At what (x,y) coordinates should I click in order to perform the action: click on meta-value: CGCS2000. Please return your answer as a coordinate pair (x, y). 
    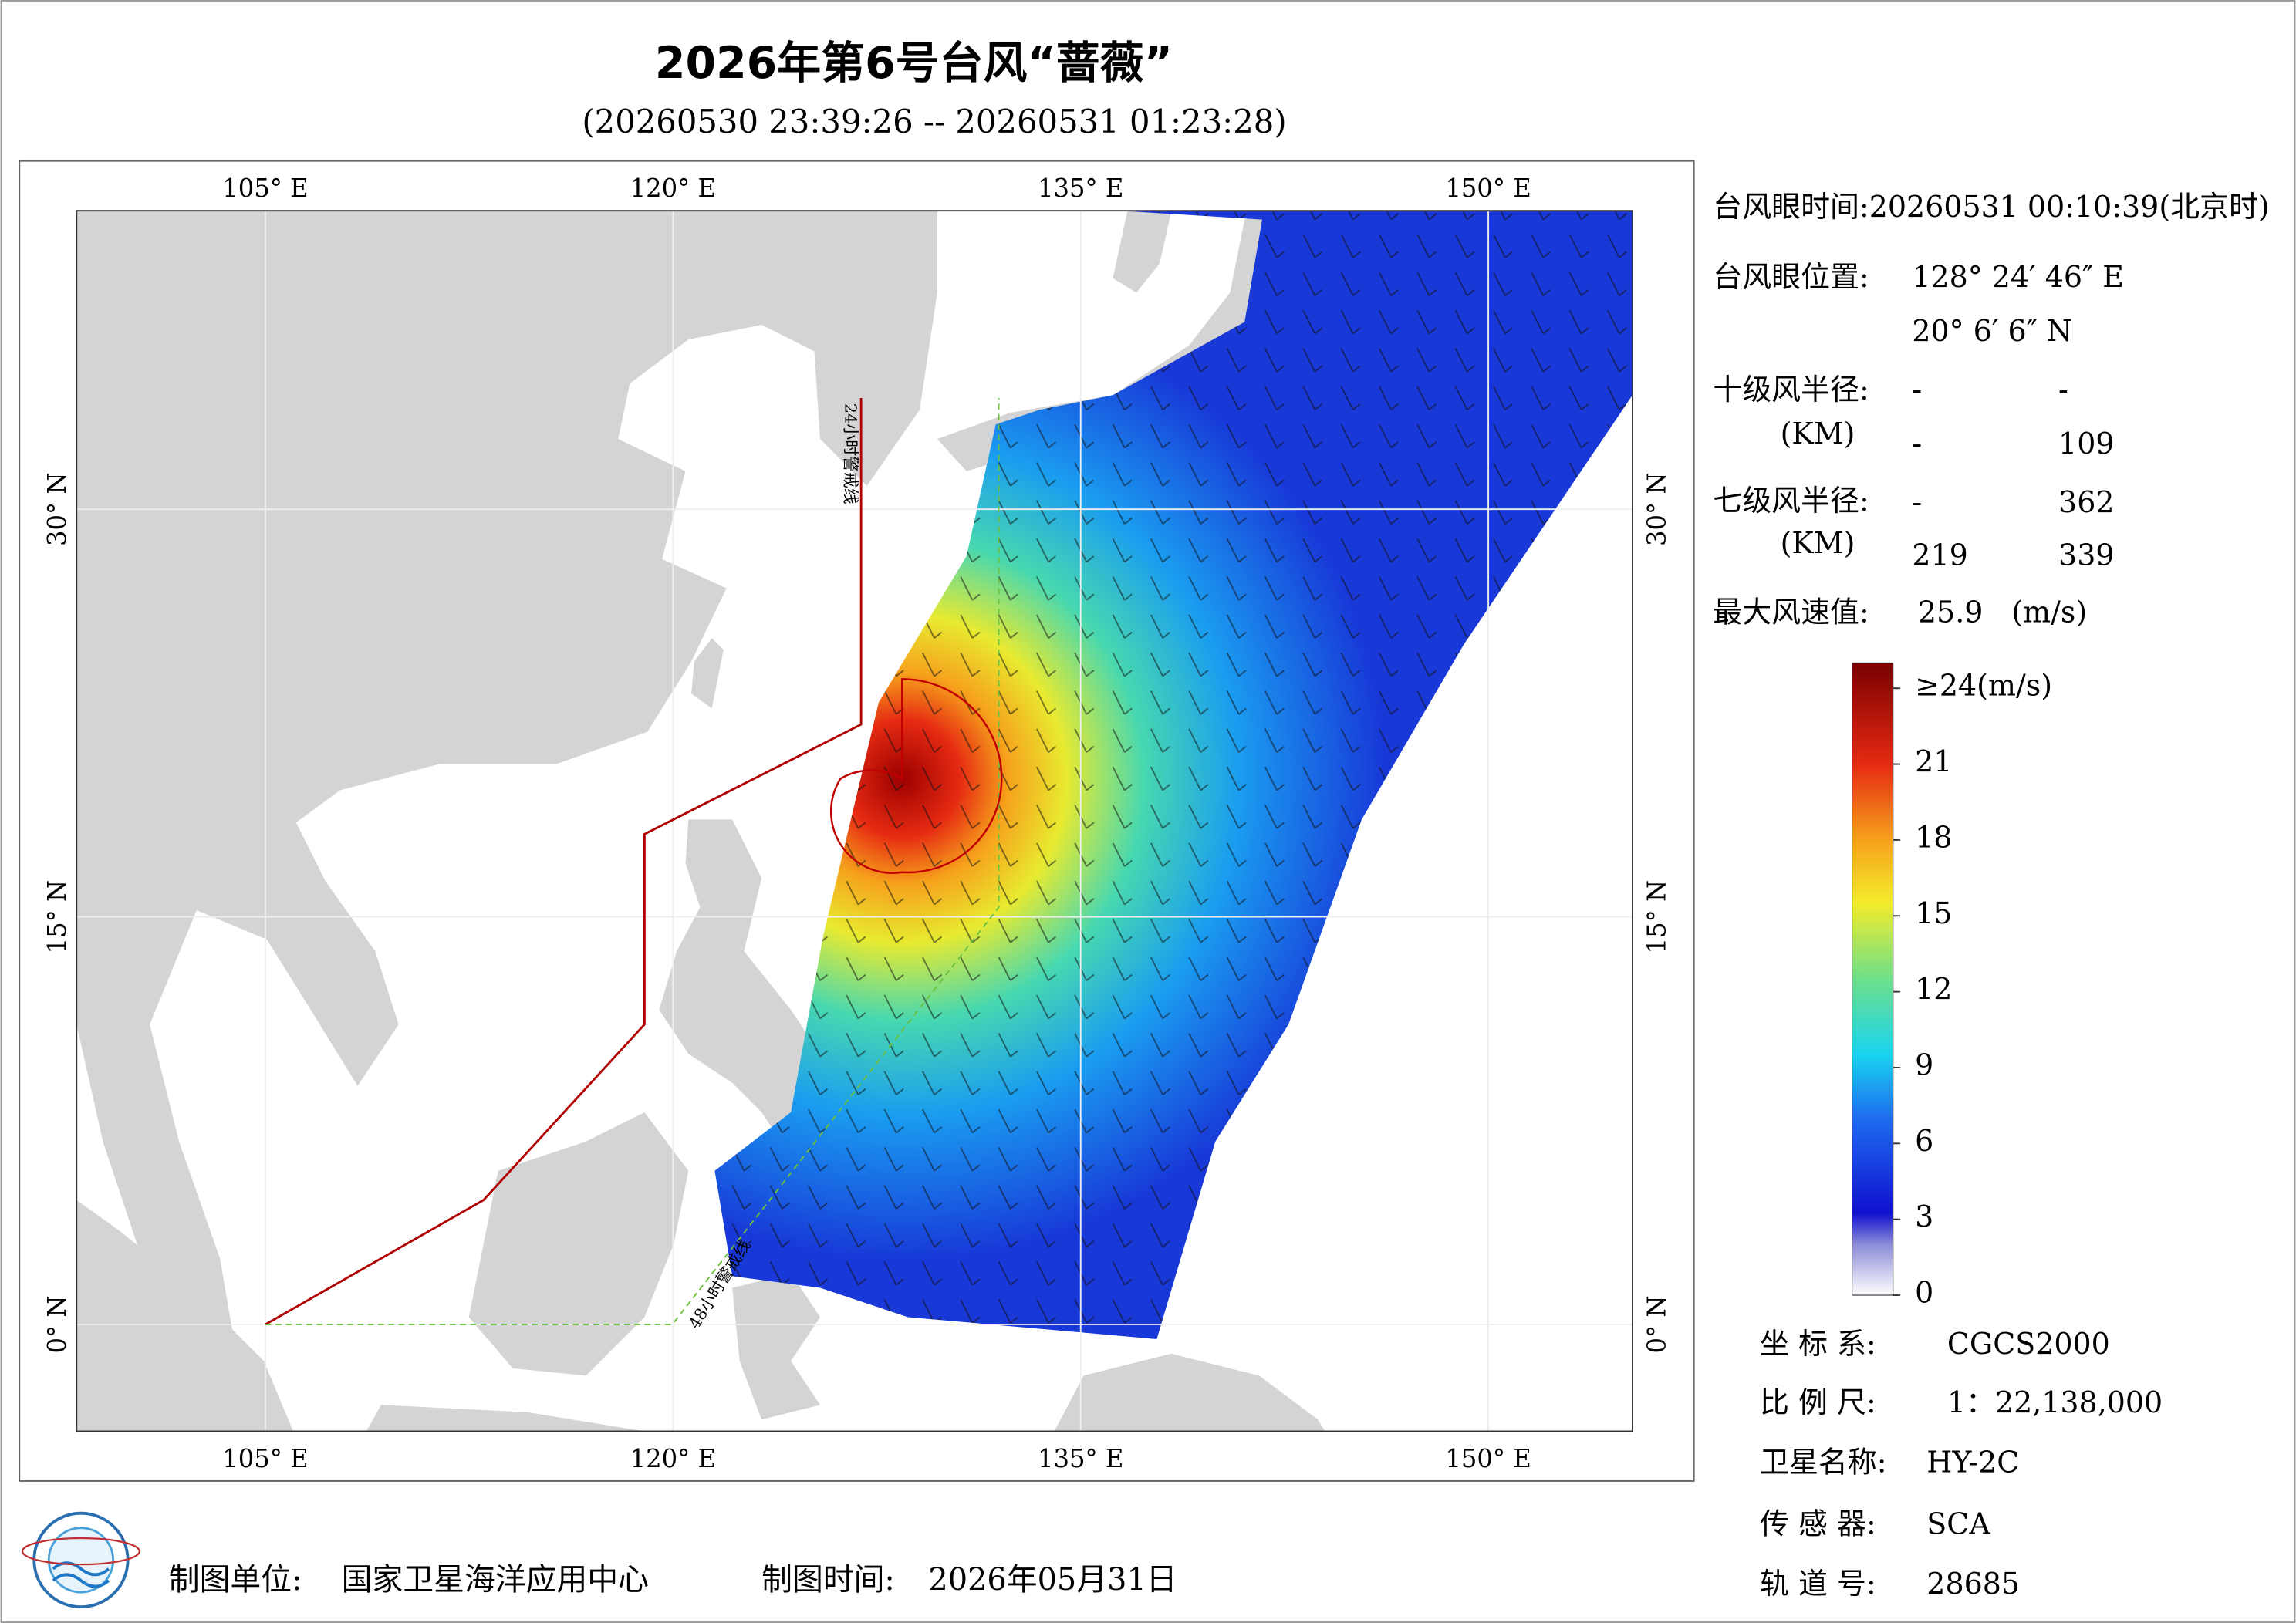
    Looking at the image, I should click on (2028, 1344).